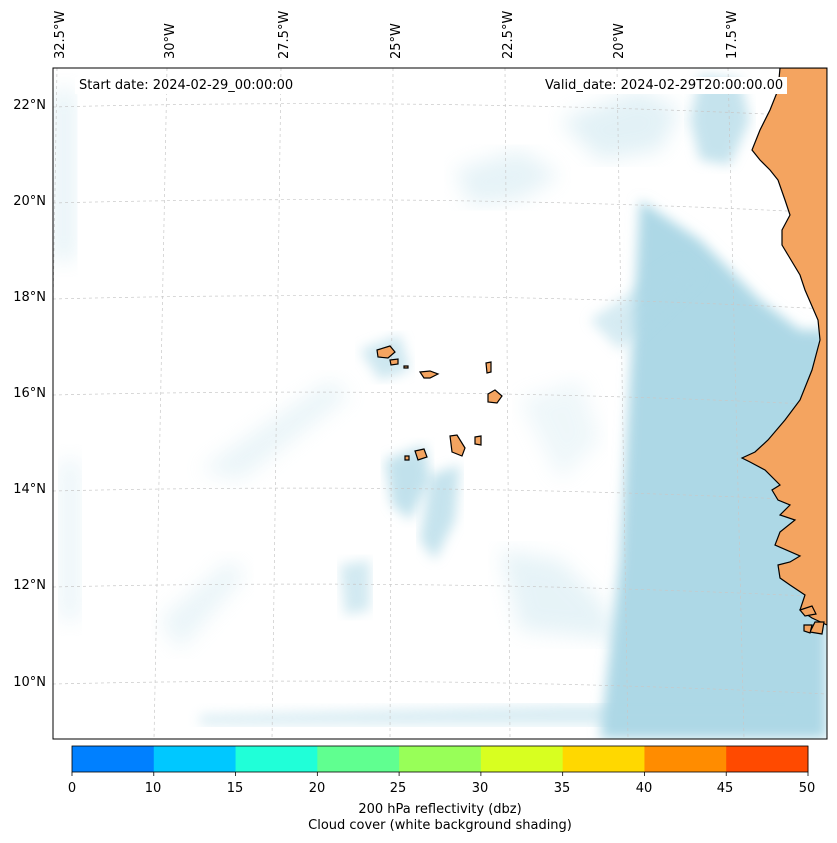  I want to click on colorbar-tick-15: 15, so click(235, 788).